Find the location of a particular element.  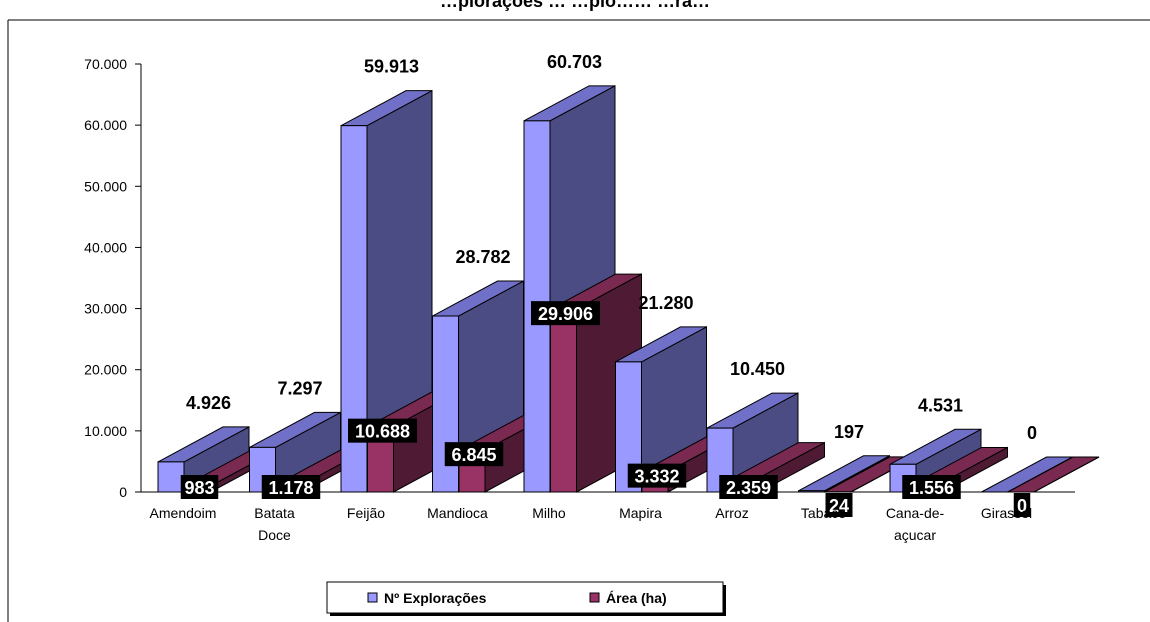

legend-label: Nº Explorações is located at coordinates (435, 598).